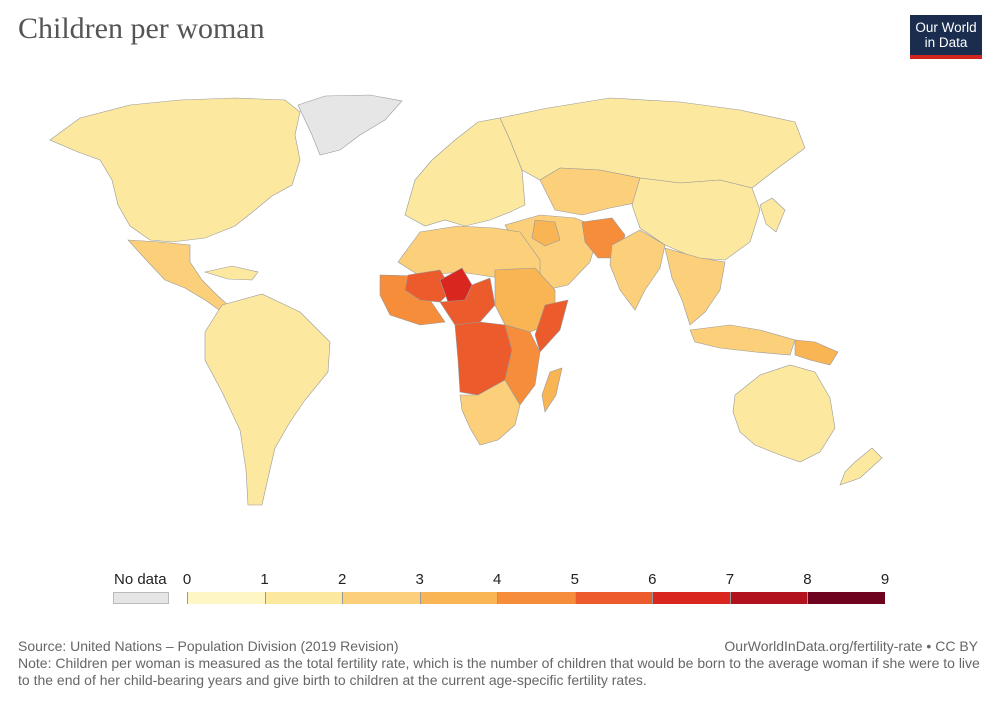 The width and height of the screenshot is (1000, 705). I want to click on region-central-asia, so click(590, 191).